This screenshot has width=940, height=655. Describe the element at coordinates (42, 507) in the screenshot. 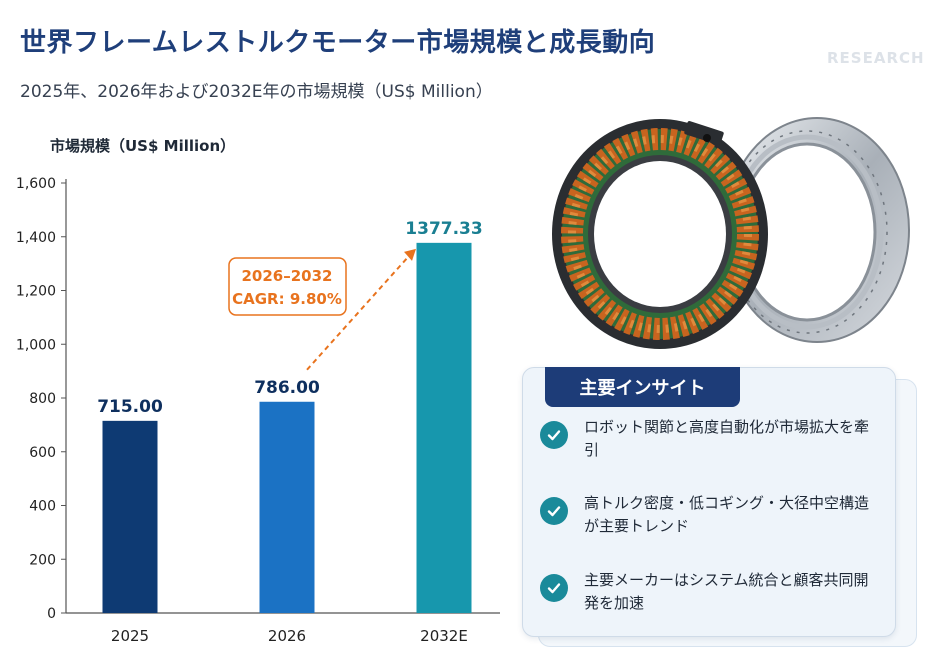

I see `y-tick-label: 400` at that location.